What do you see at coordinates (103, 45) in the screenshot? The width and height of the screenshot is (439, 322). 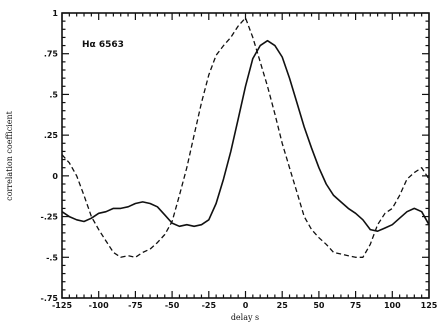 I see `annotation: Hα 6563` at bounding box center [103, 45].